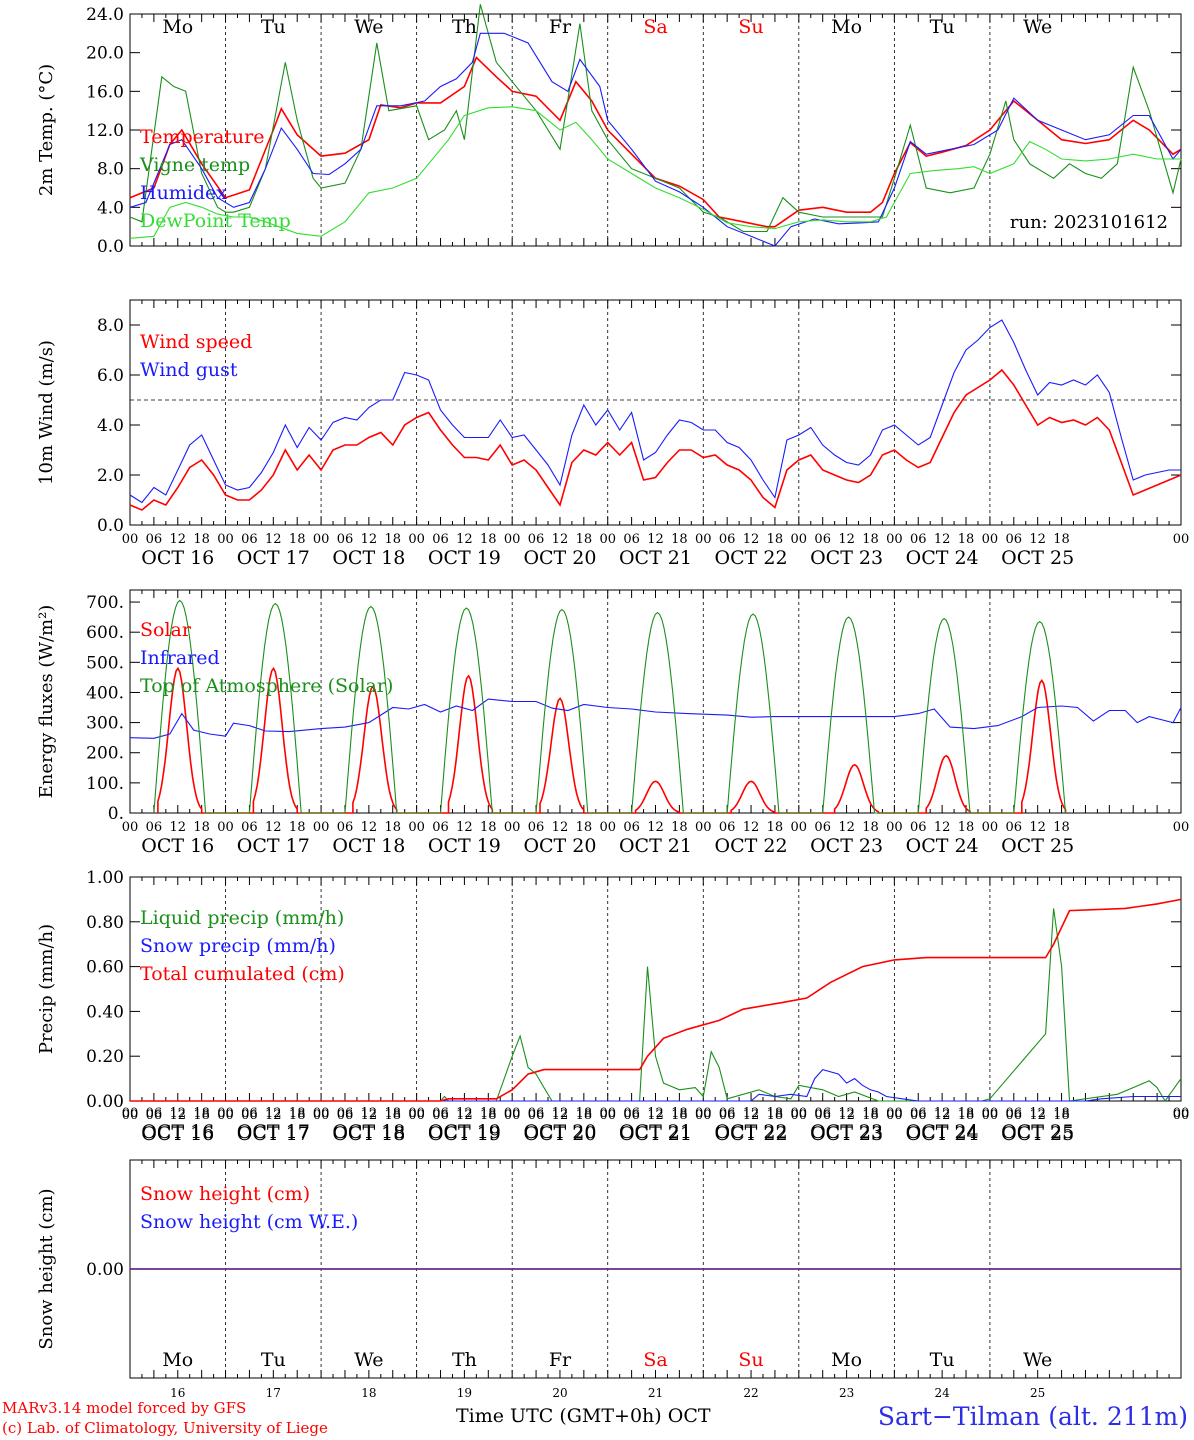 The width and height of the screenshot is (1194, 1440). What do you see at coordinates (46, 702) in the screenshot?
I see `y-axis-title: Energy fluxes (W/m²)` at bounding box center [46, 702].